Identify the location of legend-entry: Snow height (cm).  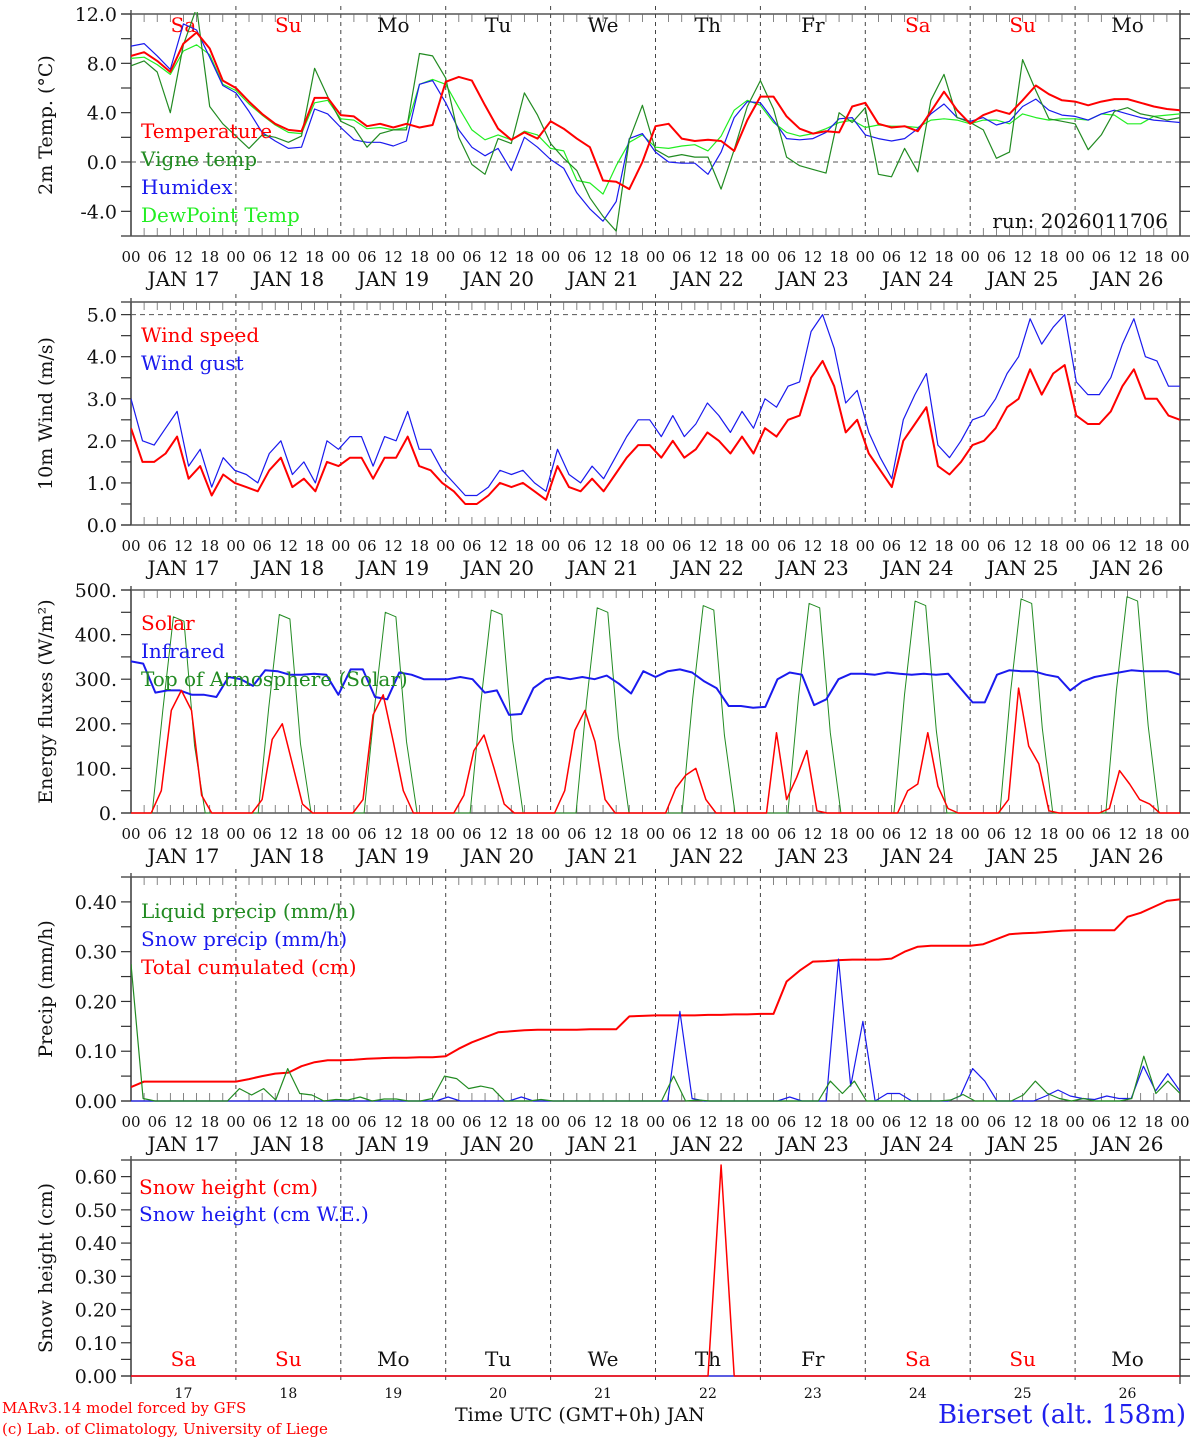
(228, 1187).